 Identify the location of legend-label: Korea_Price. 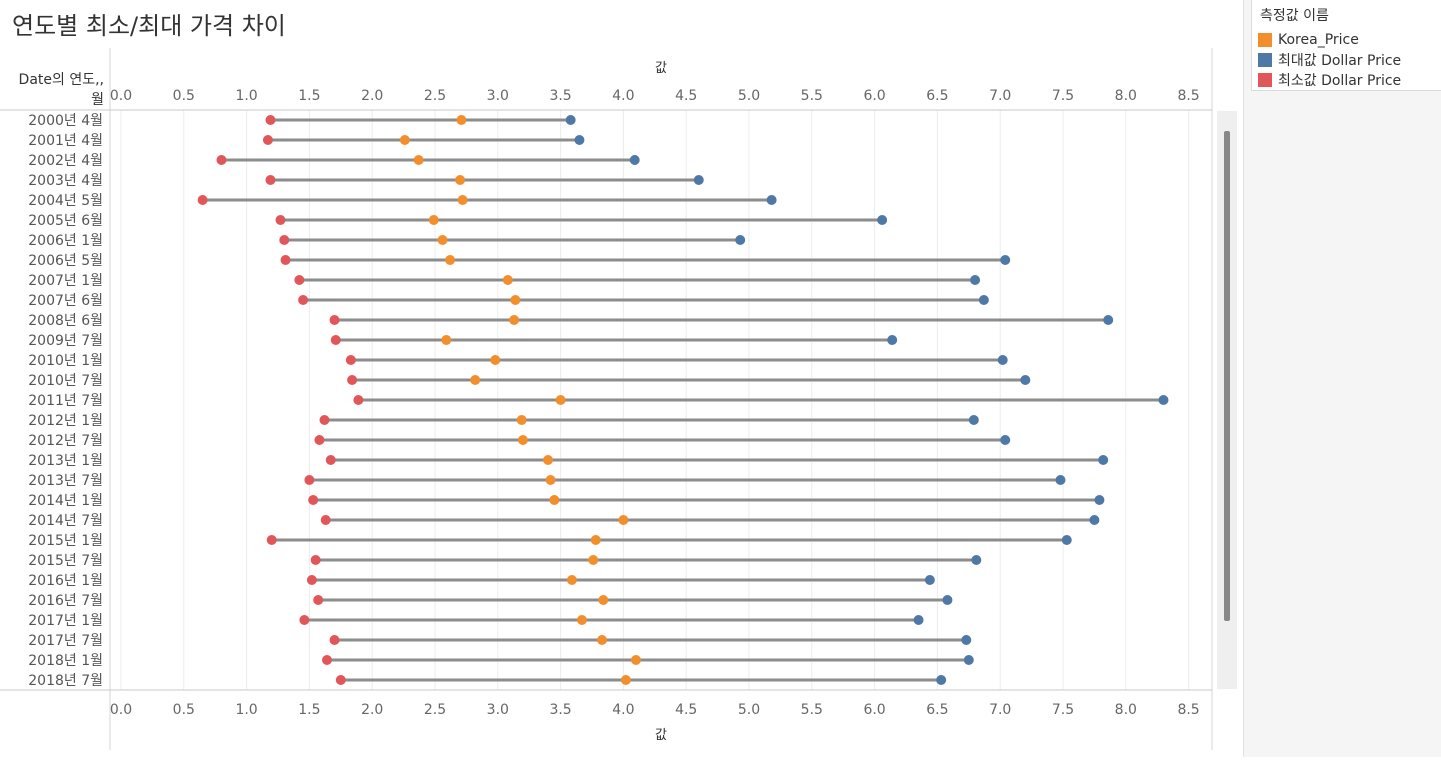
(1318, 40).